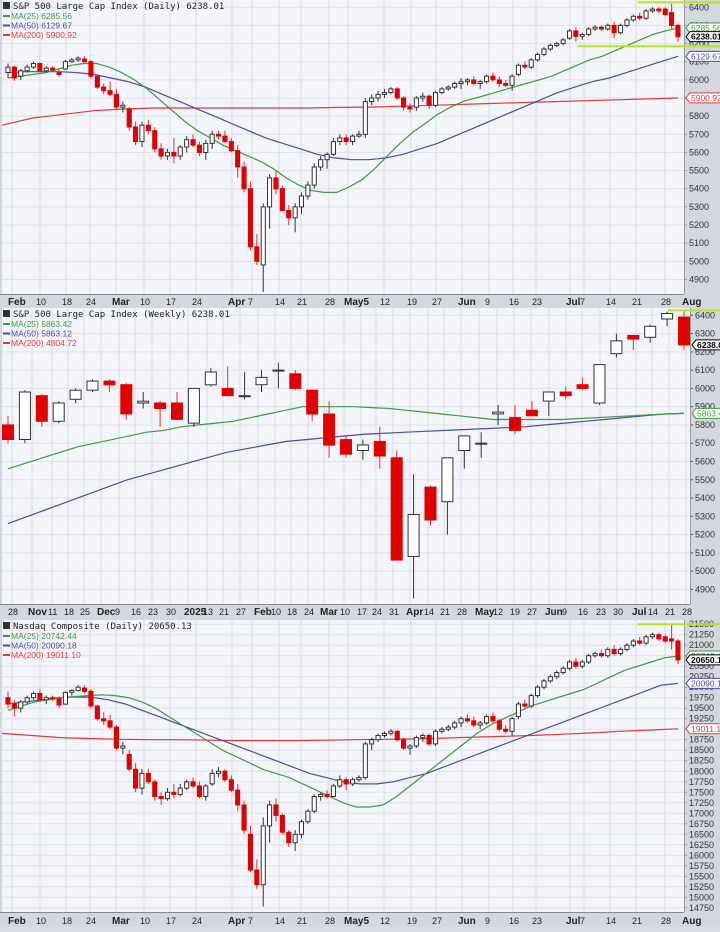  I want to click on value-tag: 6129.67, so click(705, 56).